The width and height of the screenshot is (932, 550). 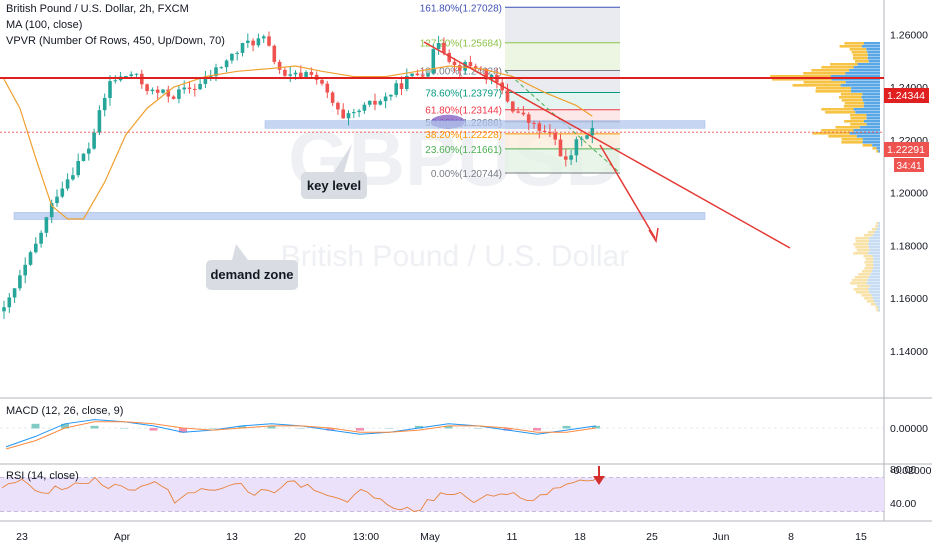 I want to click on demand-zone-callout: demand zone, so click(x=252, y=275).